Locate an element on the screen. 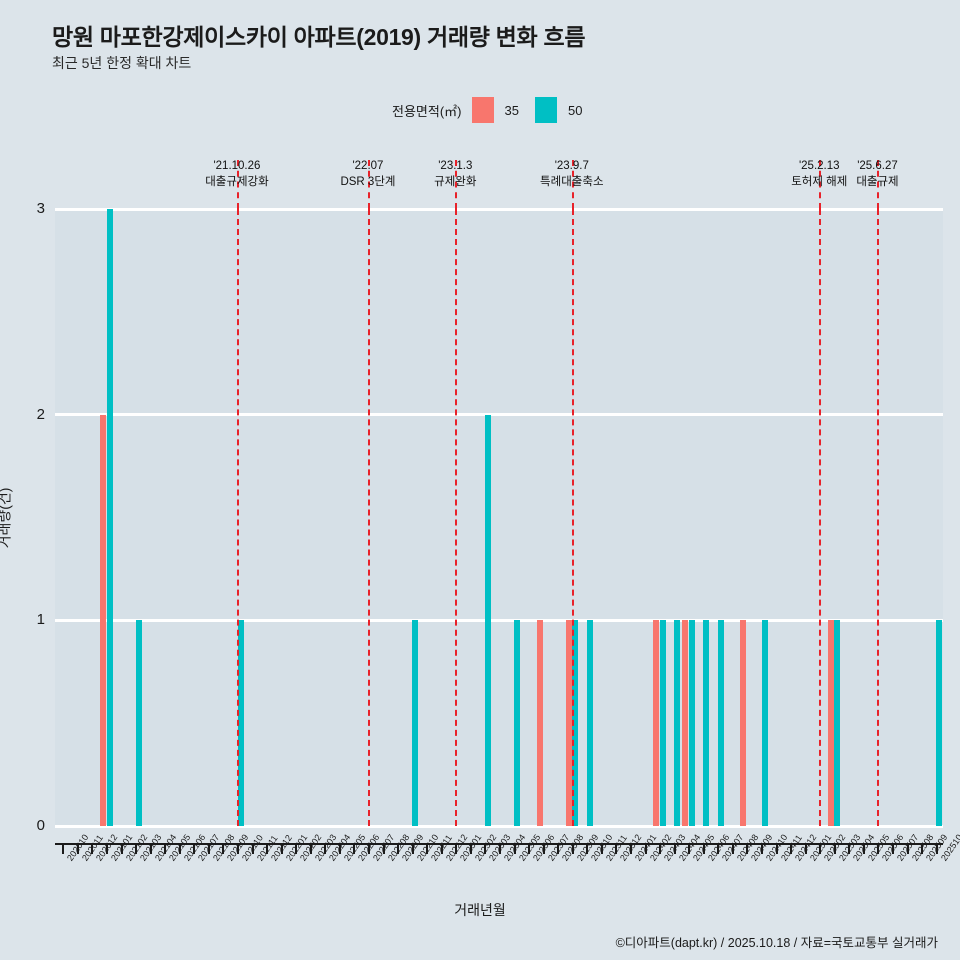 The image size is (960, 960). event-annotation: '25.6.27 대출규제 is located at coordinates (877, 174).